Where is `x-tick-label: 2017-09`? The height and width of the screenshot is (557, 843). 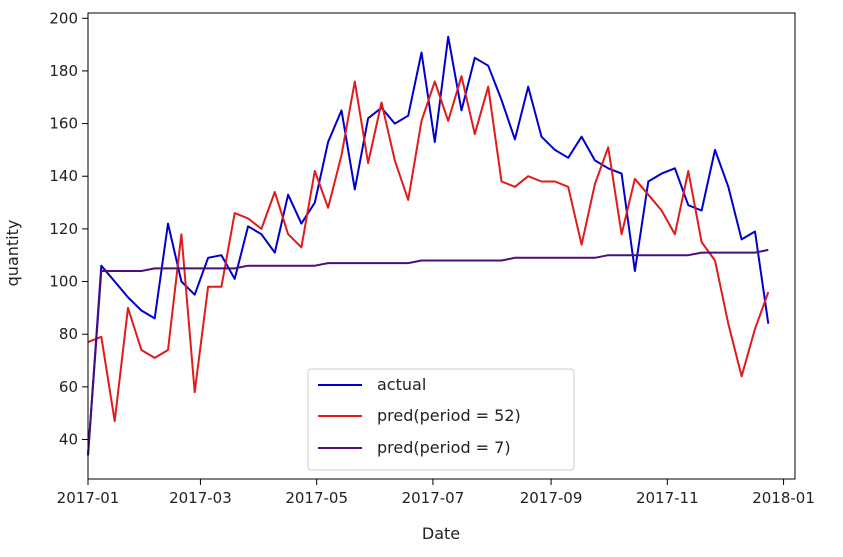 x-tick-label: 2017-09 is located at coordinates (551, 498).